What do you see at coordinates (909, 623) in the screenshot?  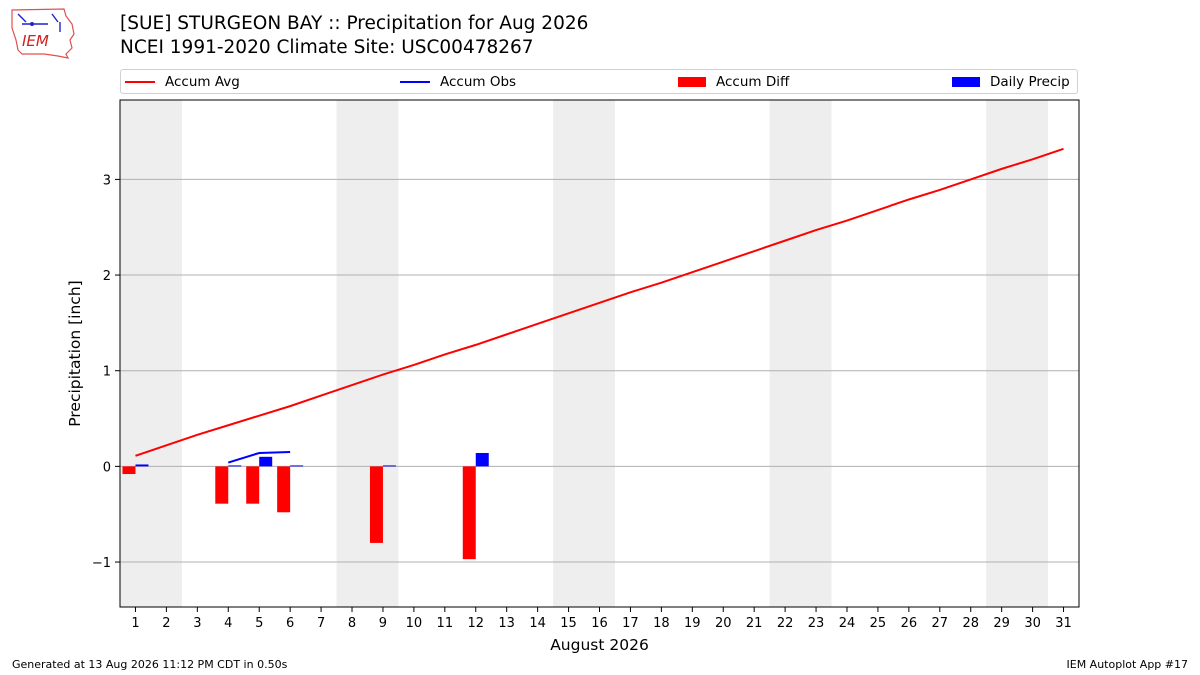 I see `x-tick-label: 26` at bounding box center [909, 623].